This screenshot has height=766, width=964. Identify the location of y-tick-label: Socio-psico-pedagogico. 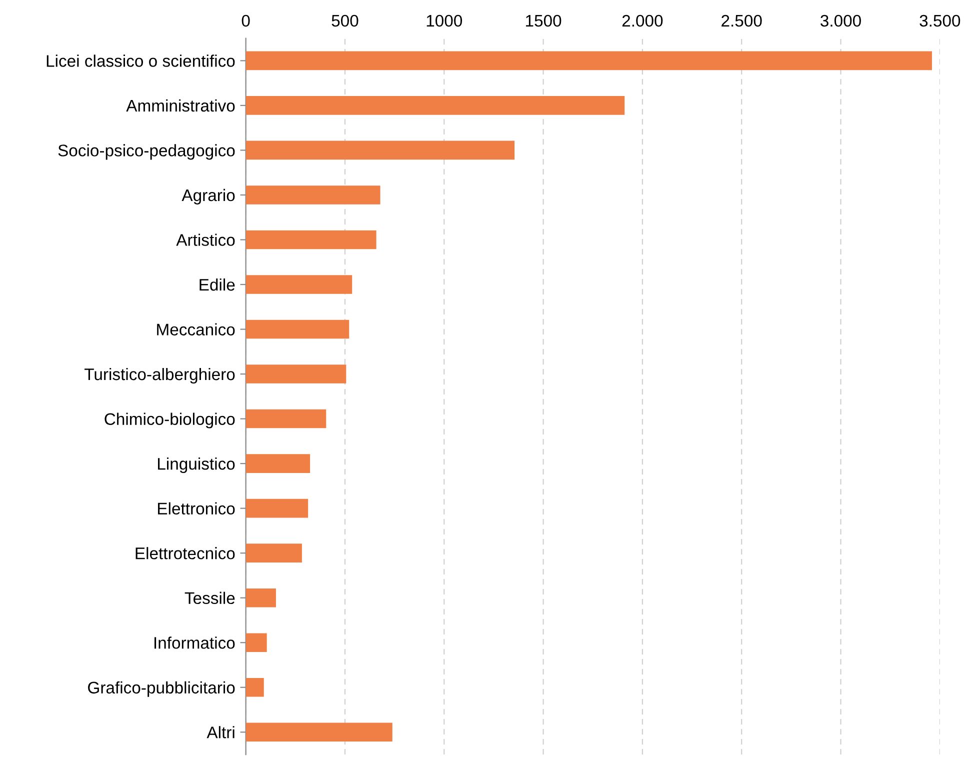
(146, 152).